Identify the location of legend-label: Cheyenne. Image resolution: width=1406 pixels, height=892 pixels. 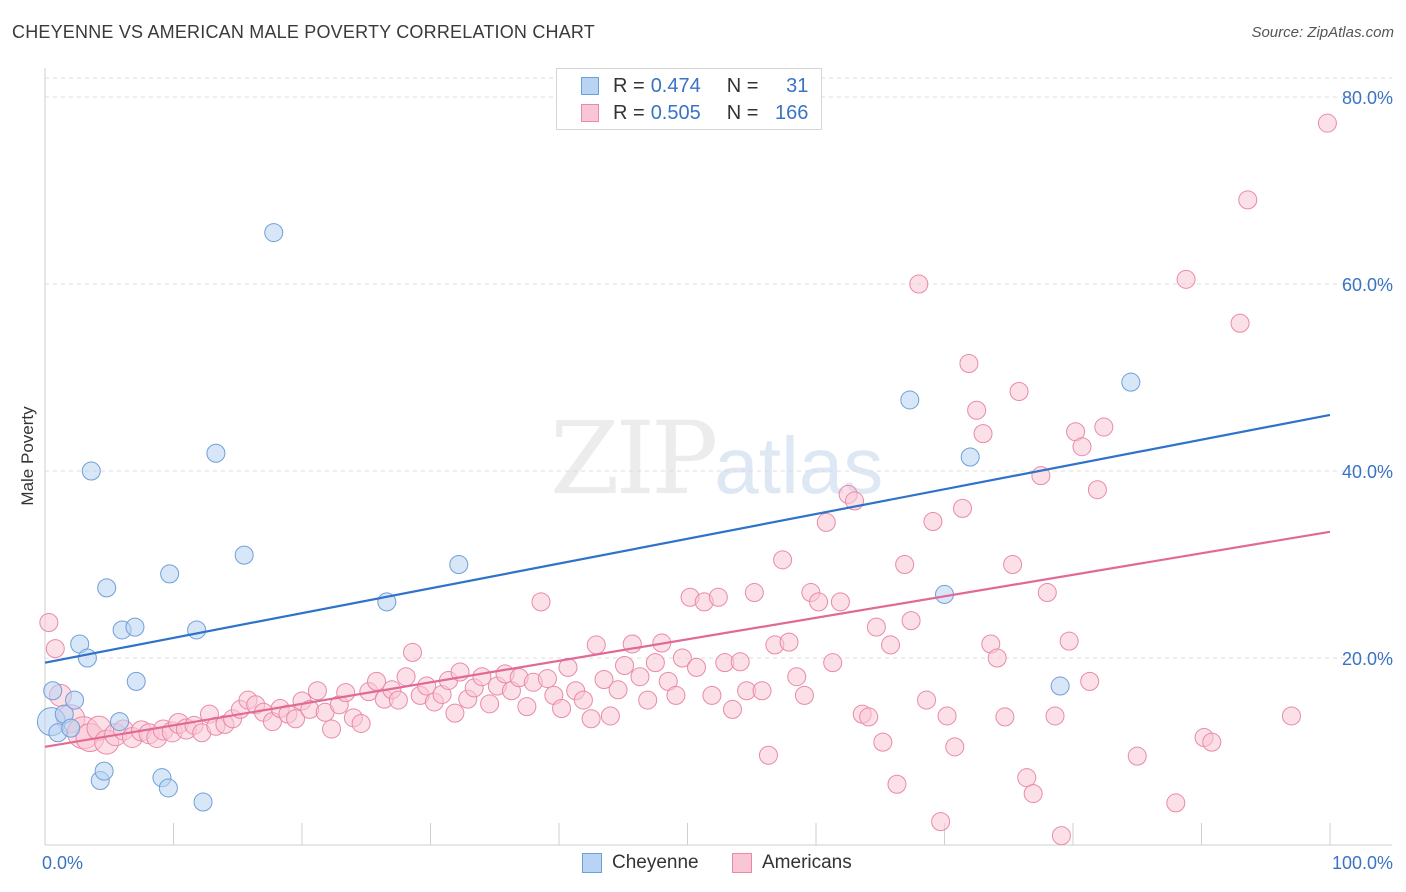
(655, 862).